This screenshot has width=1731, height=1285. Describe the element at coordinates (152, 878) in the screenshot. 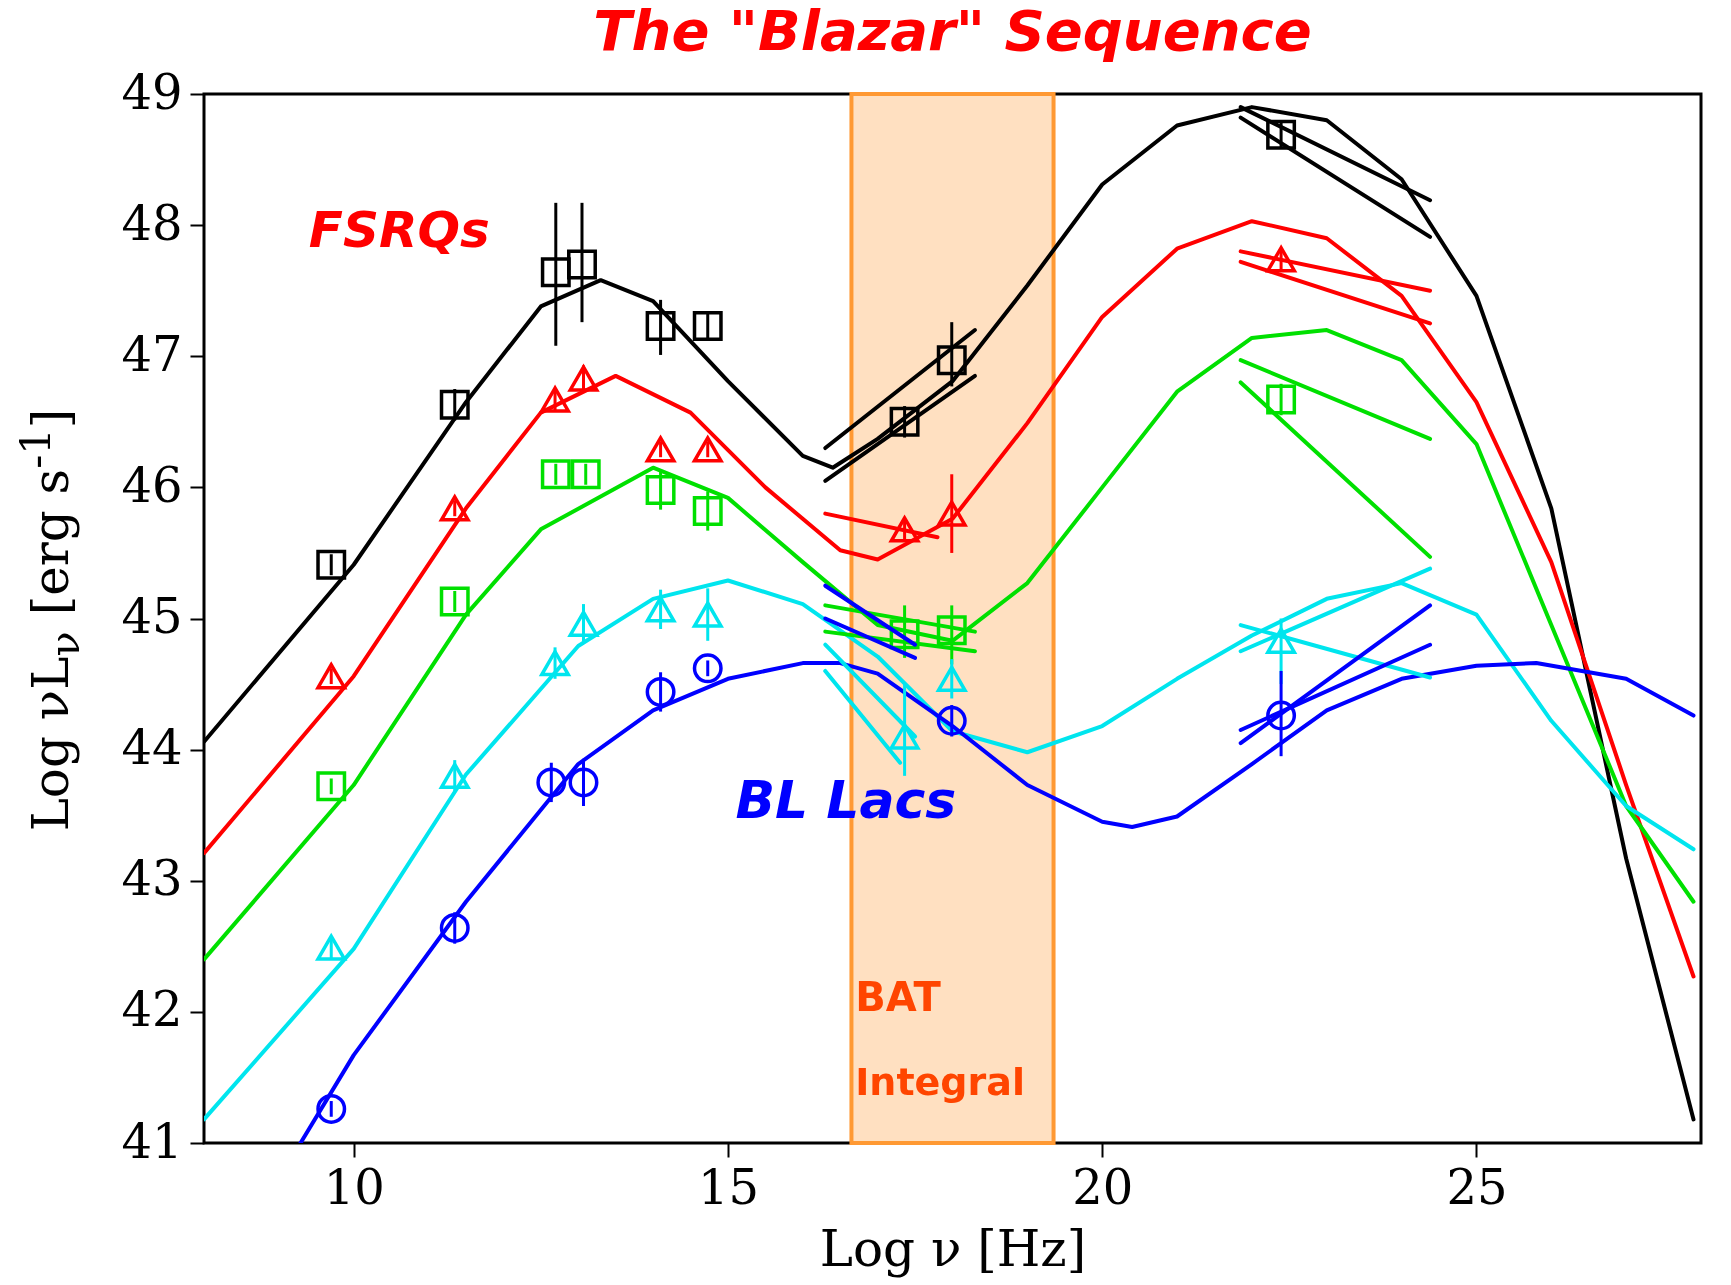

I see `y-tick-label: 43` at that location.